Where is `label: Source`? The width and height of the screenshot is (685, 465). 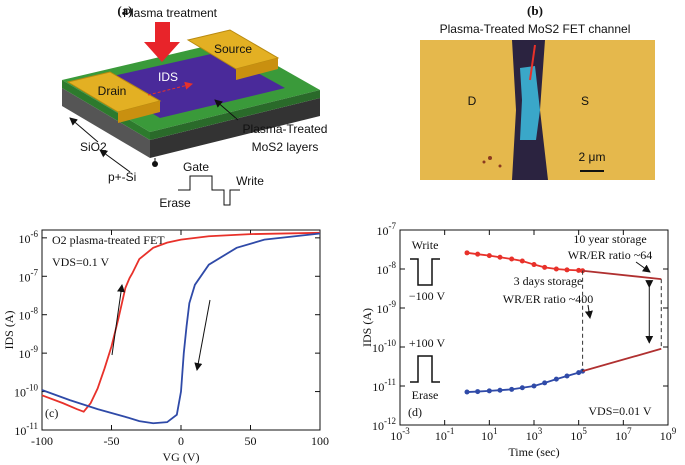 label: Source is located at coordinates (233, 49).